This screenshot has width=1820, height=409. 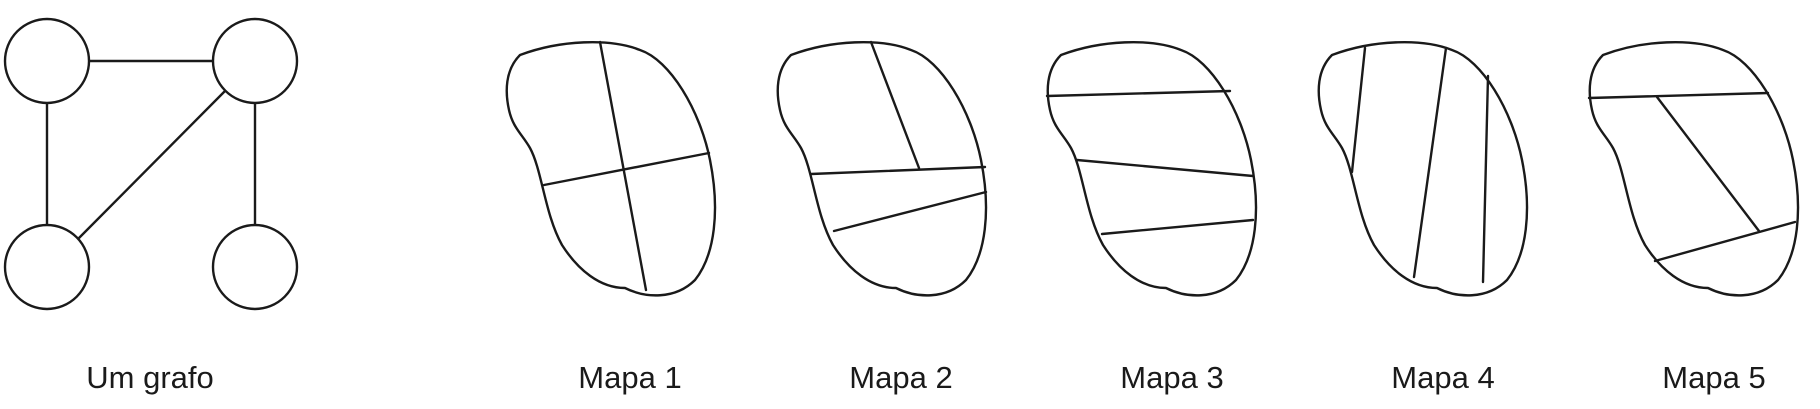 I want to click on map-4-outline, so click(x=1423, y=168).